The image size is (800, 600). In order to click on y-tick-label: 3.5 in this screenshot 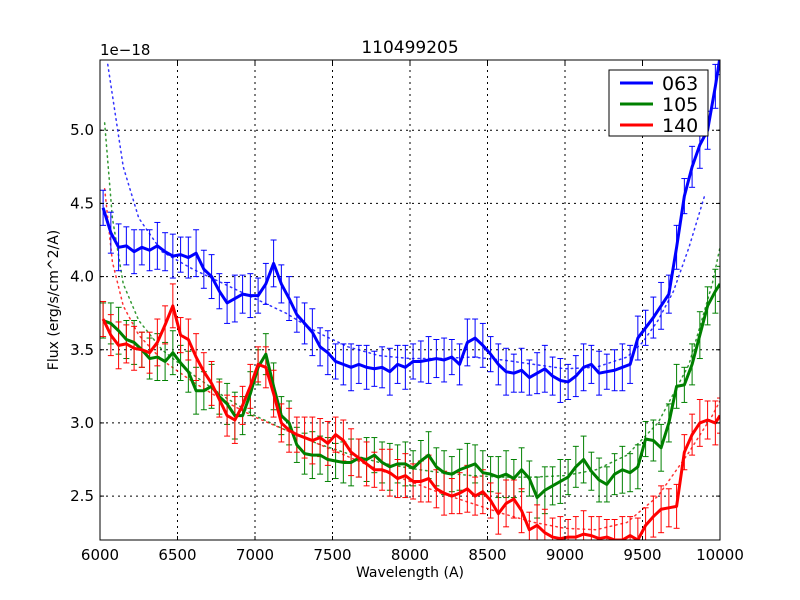, I will do `click(82, 350)`.